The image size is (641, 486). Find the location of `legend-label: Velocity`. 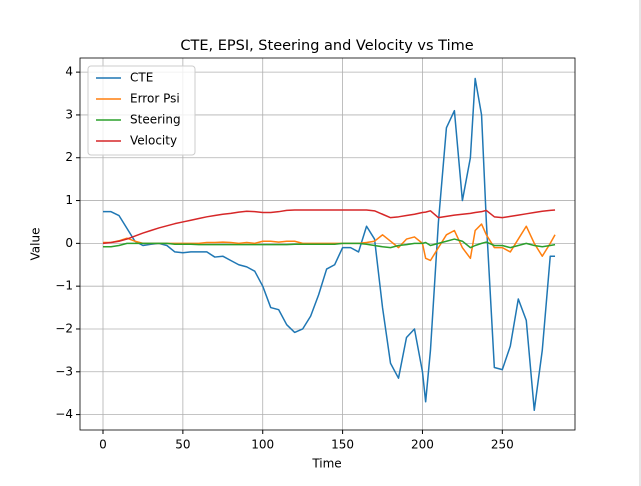

legend-label: Velocity is located at coordinates (153, 141).